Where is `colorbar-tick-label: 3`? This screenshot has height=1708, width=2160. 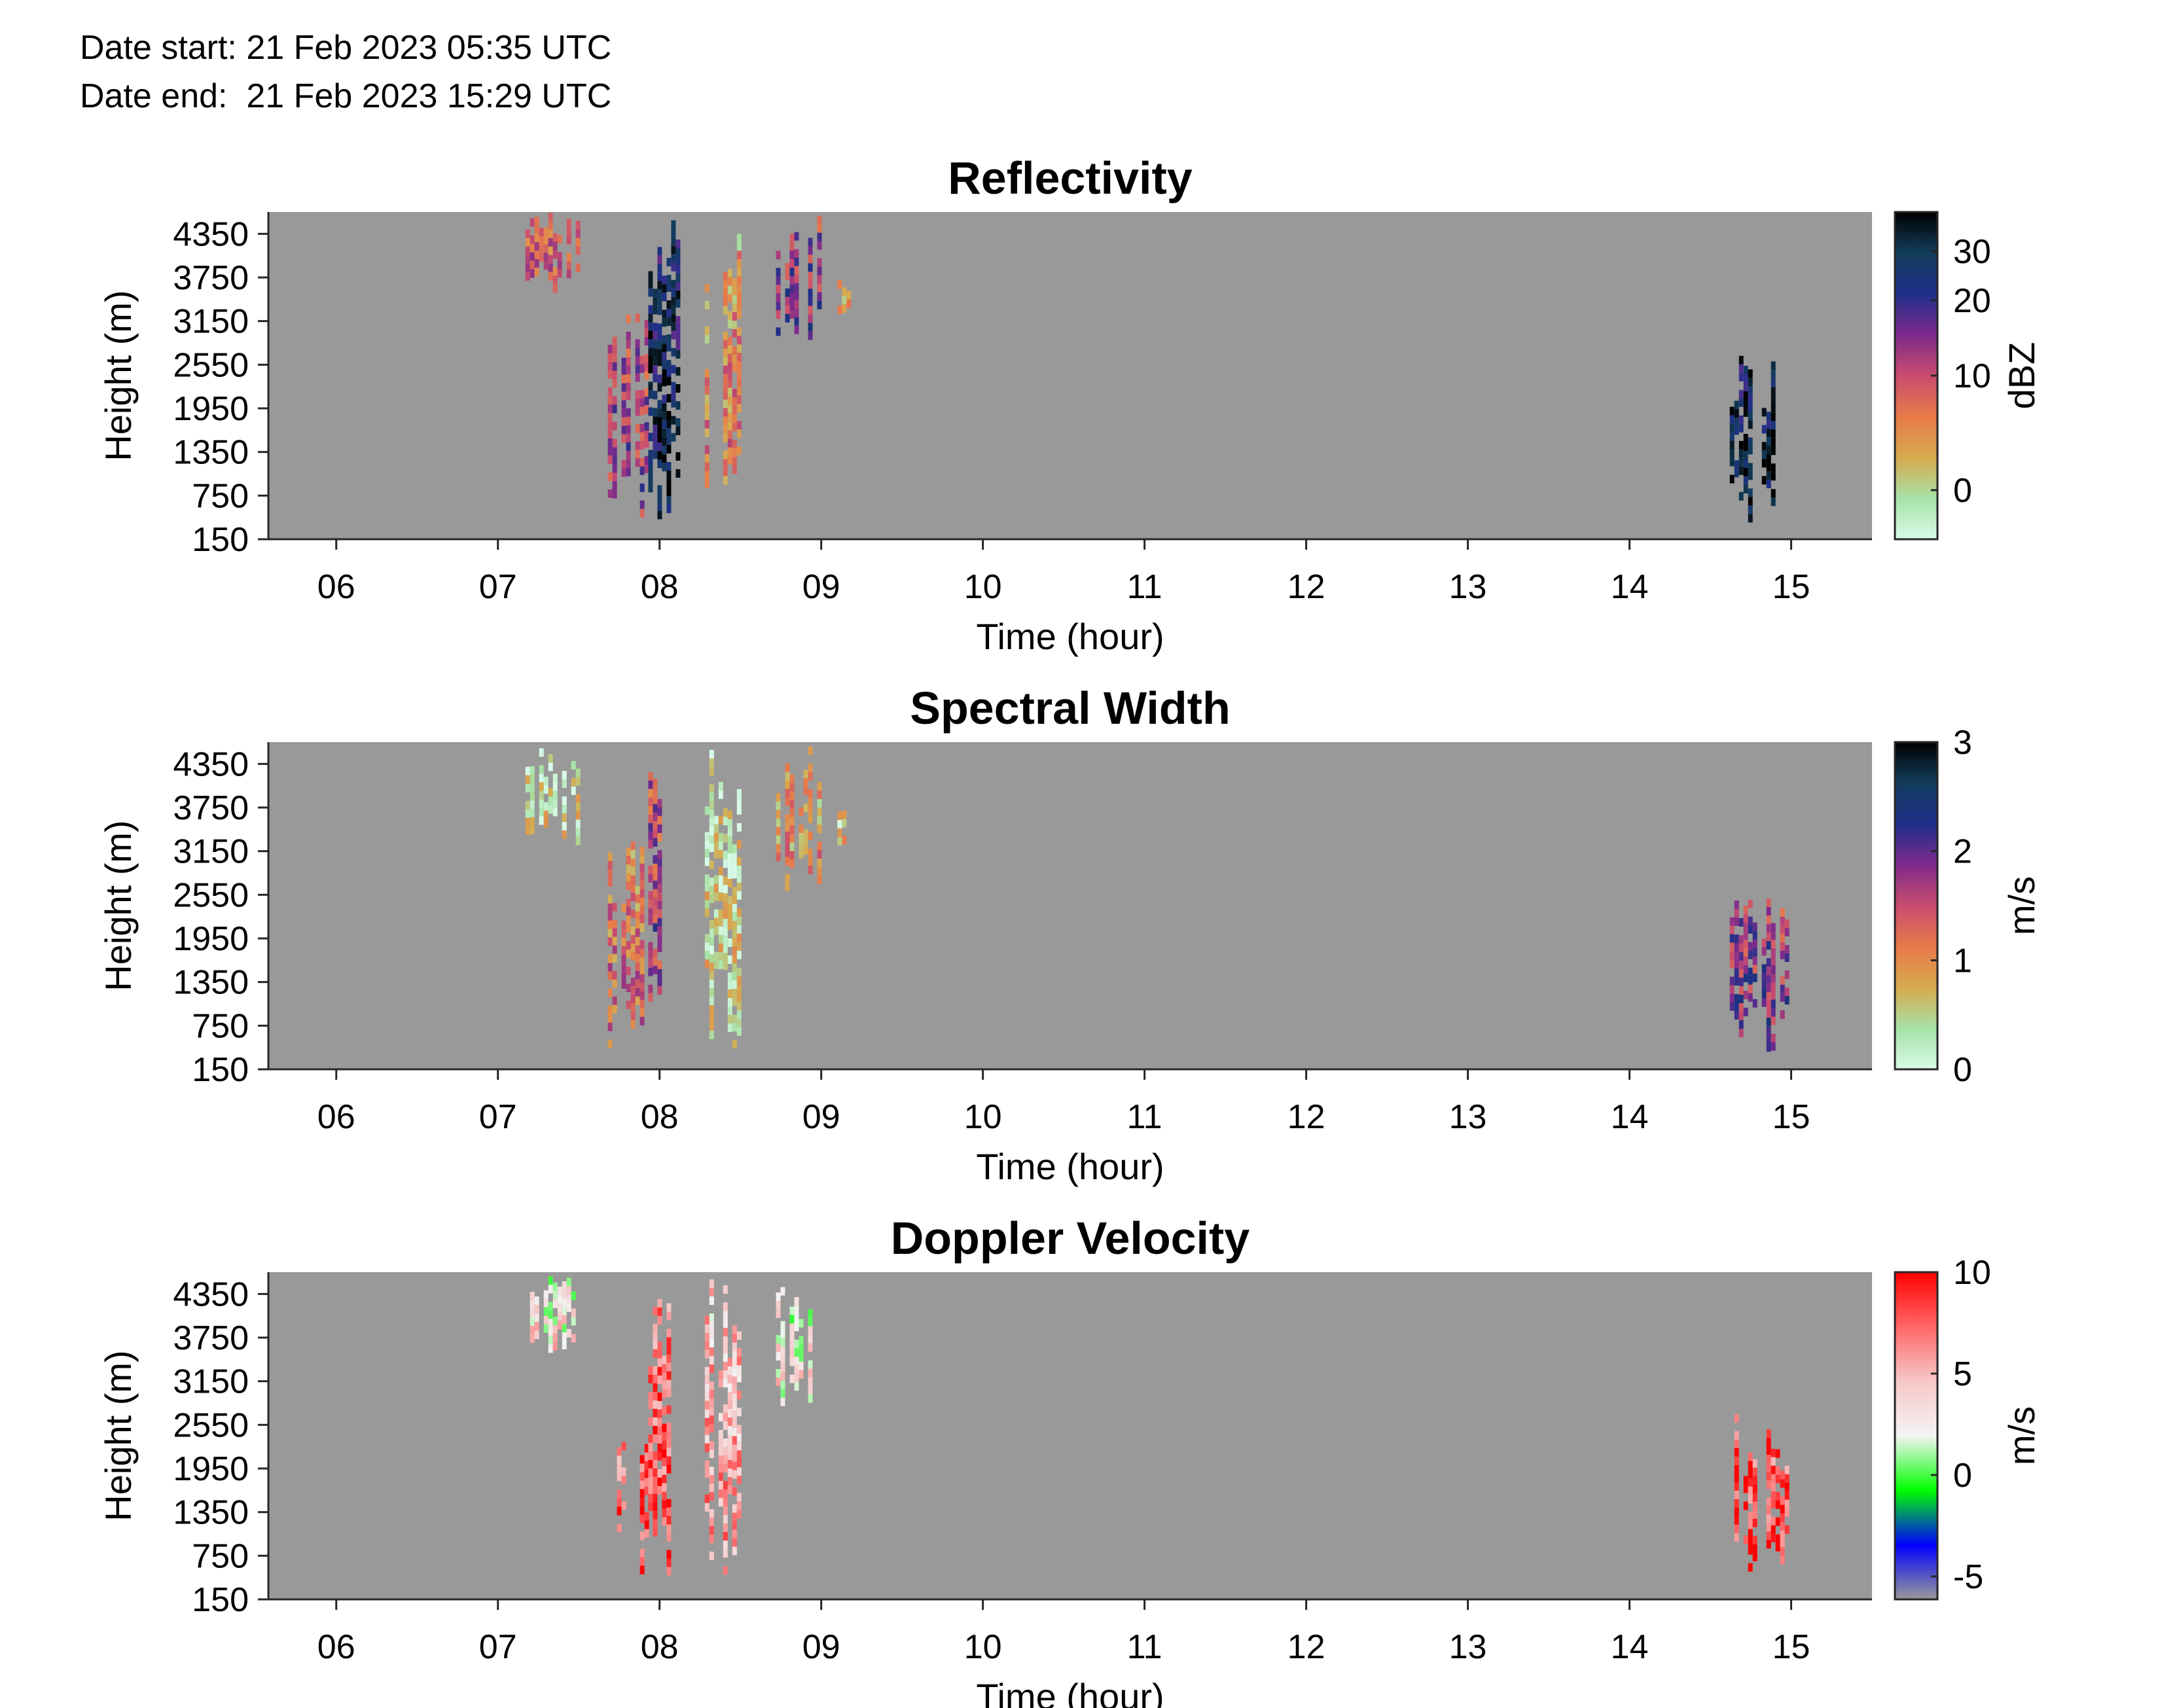
colorbar-tick-label: 3 is located at coordinates (1962, 743).